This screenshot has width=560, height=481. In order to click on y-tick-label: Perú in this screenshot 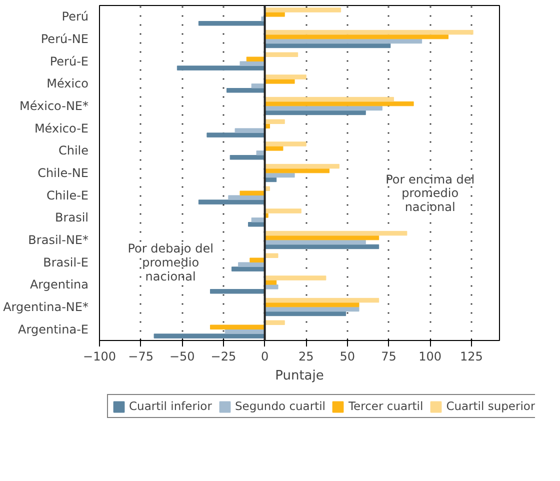, I will do `click(75, 17)`.